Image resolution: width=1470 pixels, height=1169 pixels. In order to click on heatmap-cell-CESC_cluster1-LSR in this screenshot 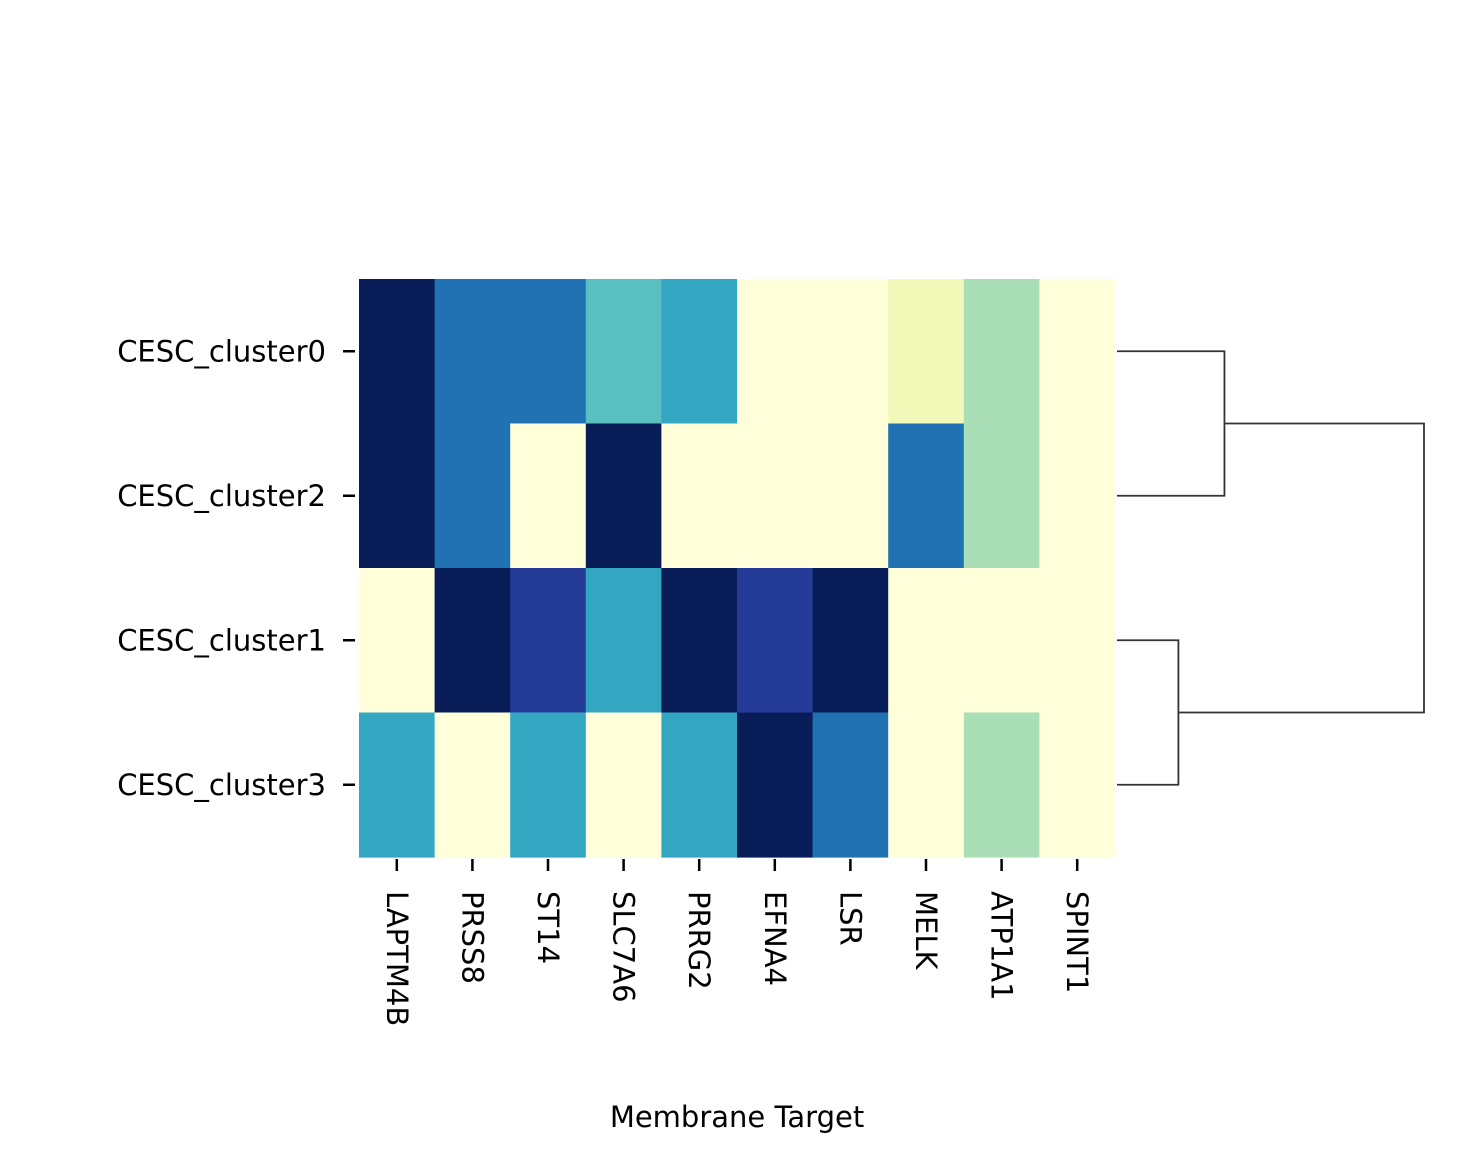, I will do `click(850, 641)`.